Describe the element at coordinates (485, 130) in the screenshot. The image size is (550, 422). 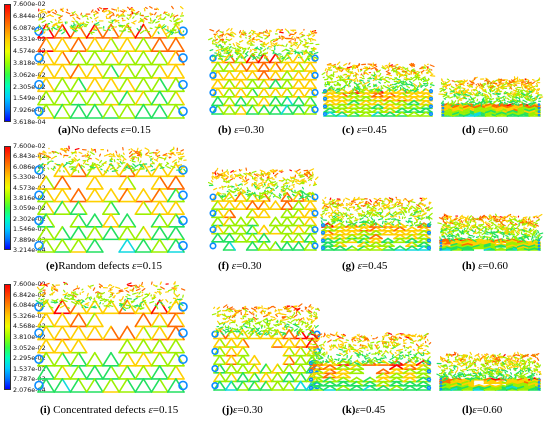
I see `caption-d: (d) ε=0.60` at that location.